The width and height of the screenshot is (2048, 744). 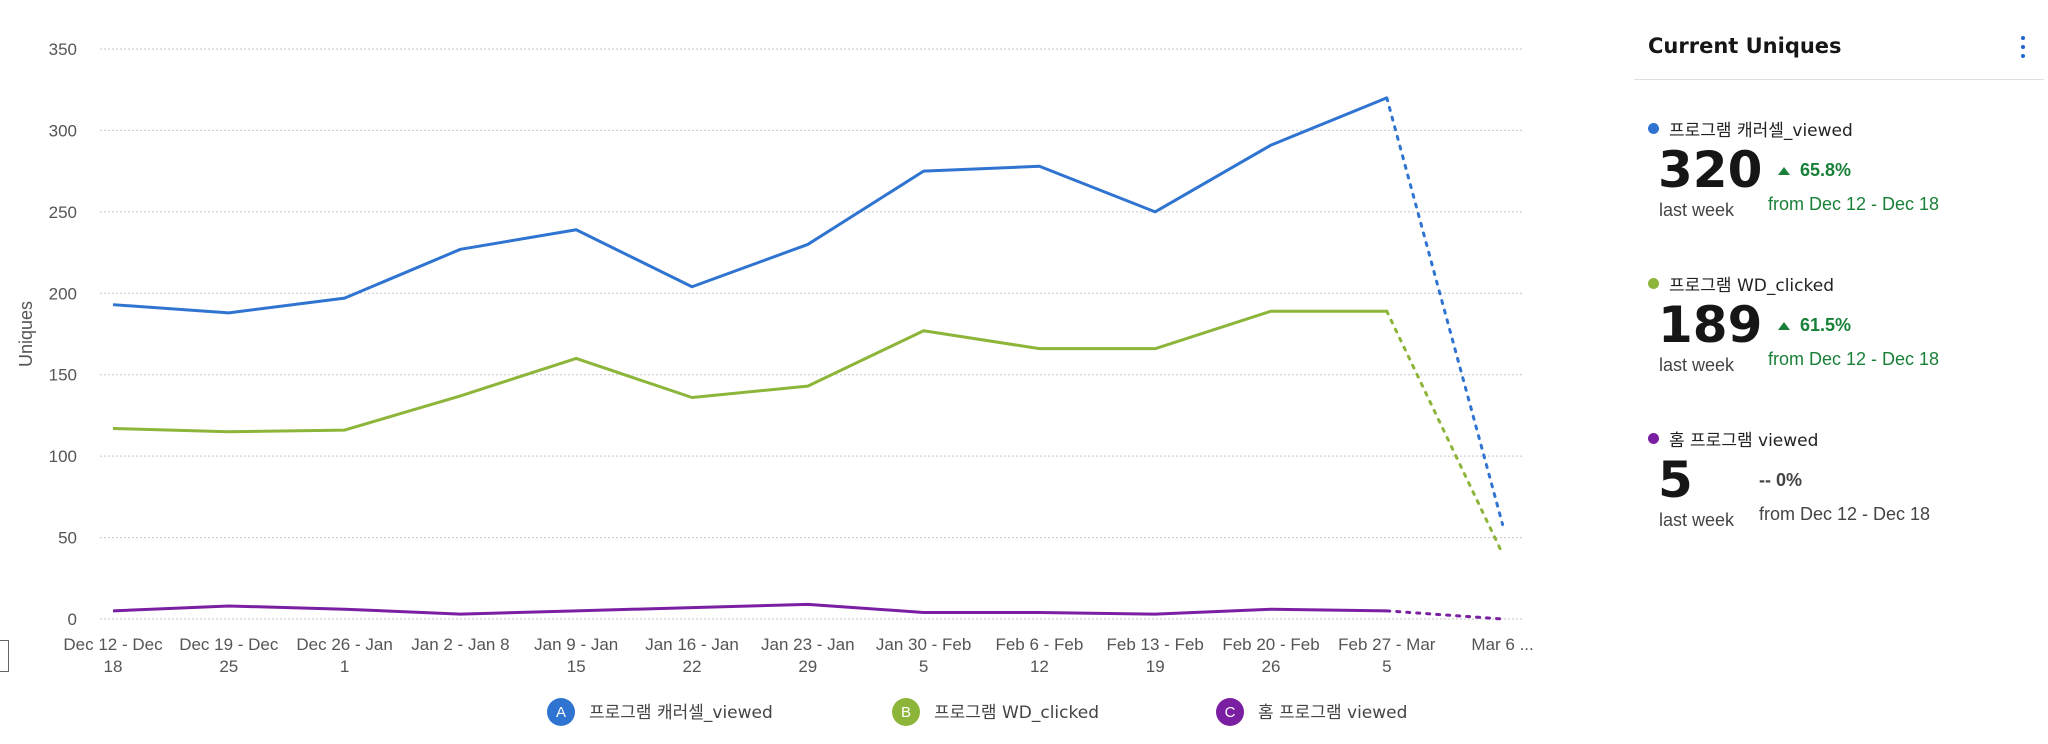 I want to click on y-tick-label: 350, so click(x=63, y=49).